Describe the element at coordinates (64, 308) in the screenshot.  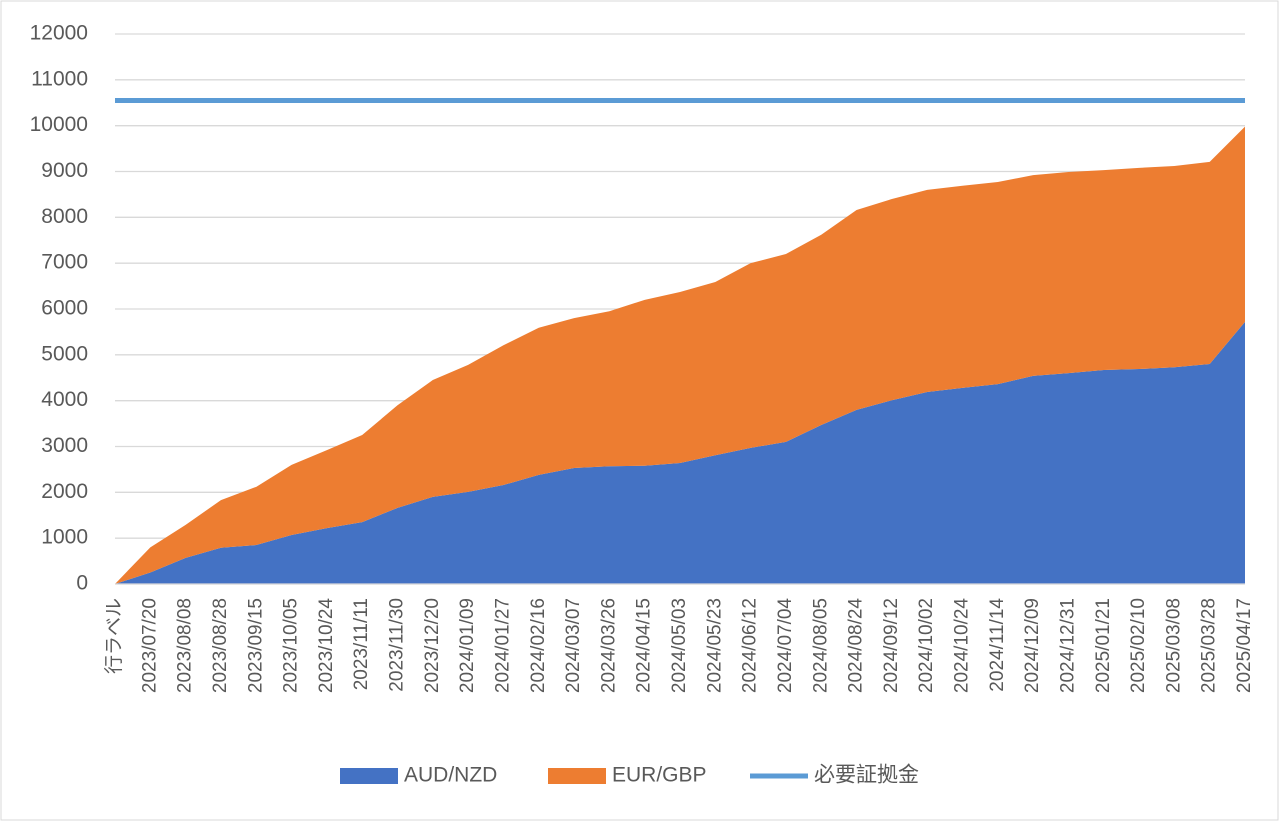
I see `y-tick-label: 6000` at that location.